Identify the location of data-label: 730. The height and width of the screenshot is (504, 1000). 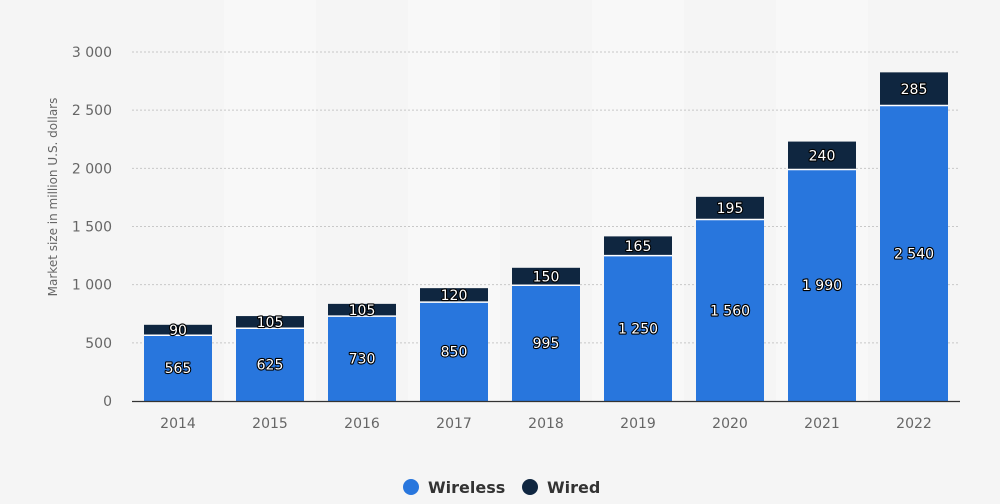
(362, 360).